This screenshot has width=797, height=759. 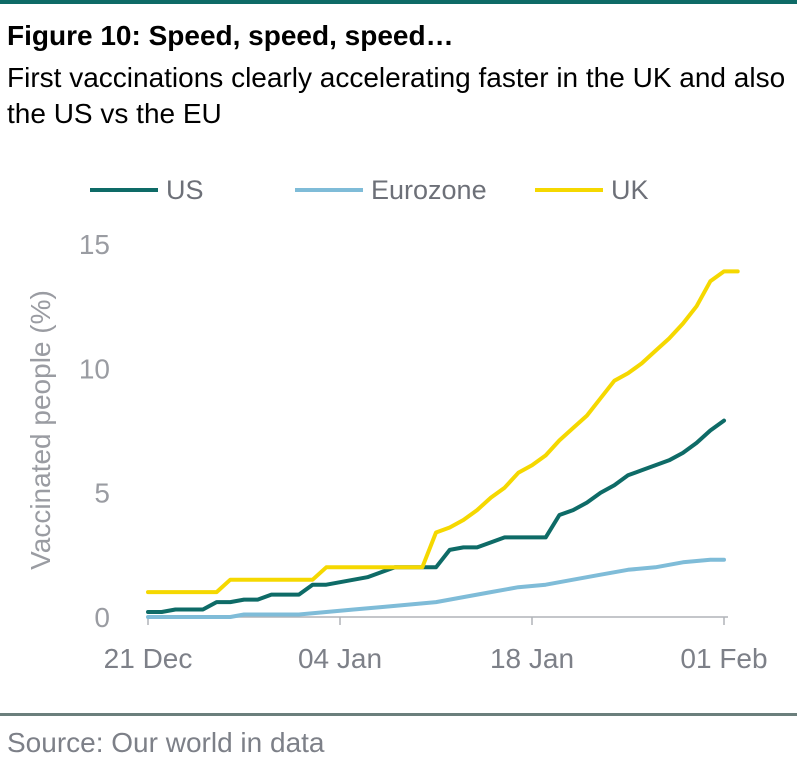 What do you see at coordinates (40, 430) in the screenshot?
I see `y-axis-label: Vaccinated people (%)` at bounding box center [40, 430].